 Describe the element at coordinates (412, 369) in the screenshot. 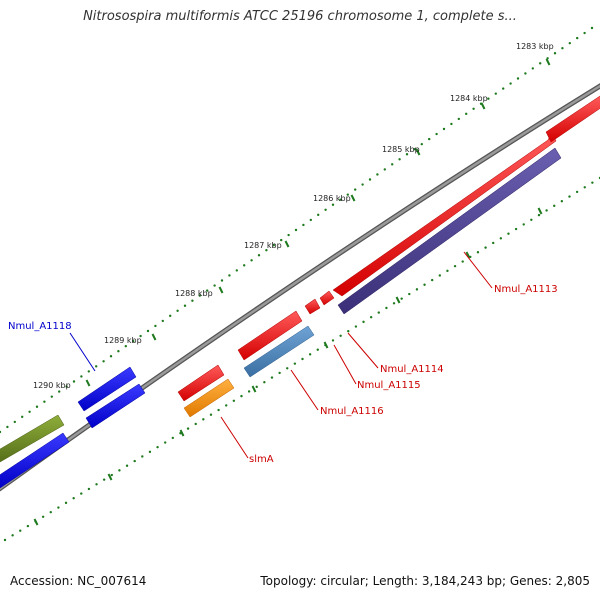

I see `label-nmul-a1114: Nmul_A1114` at that location.